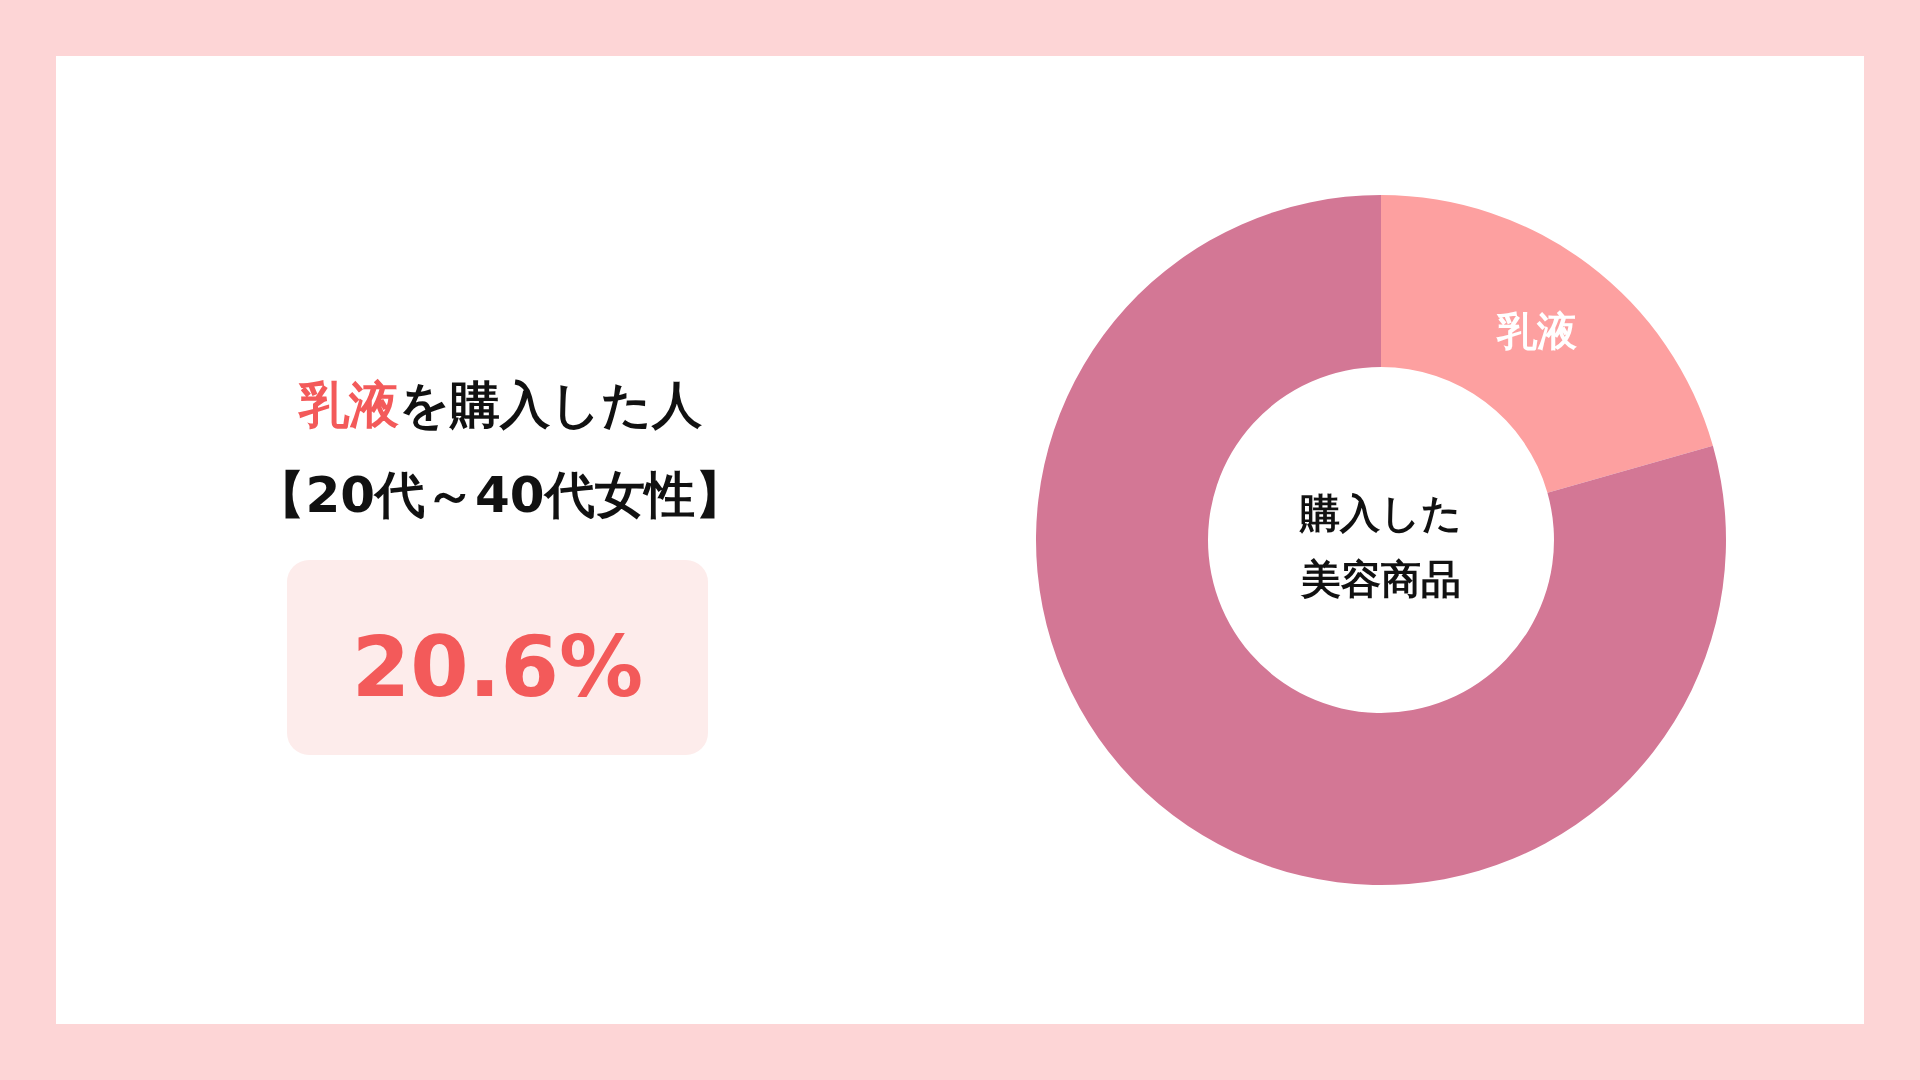 The width and height of the screenshot is (1920, 1080). What do you see at coordinates (1537, 331) in the screenshot?
I see `slice-label: 乳液` at bounding box center [1537, 331].